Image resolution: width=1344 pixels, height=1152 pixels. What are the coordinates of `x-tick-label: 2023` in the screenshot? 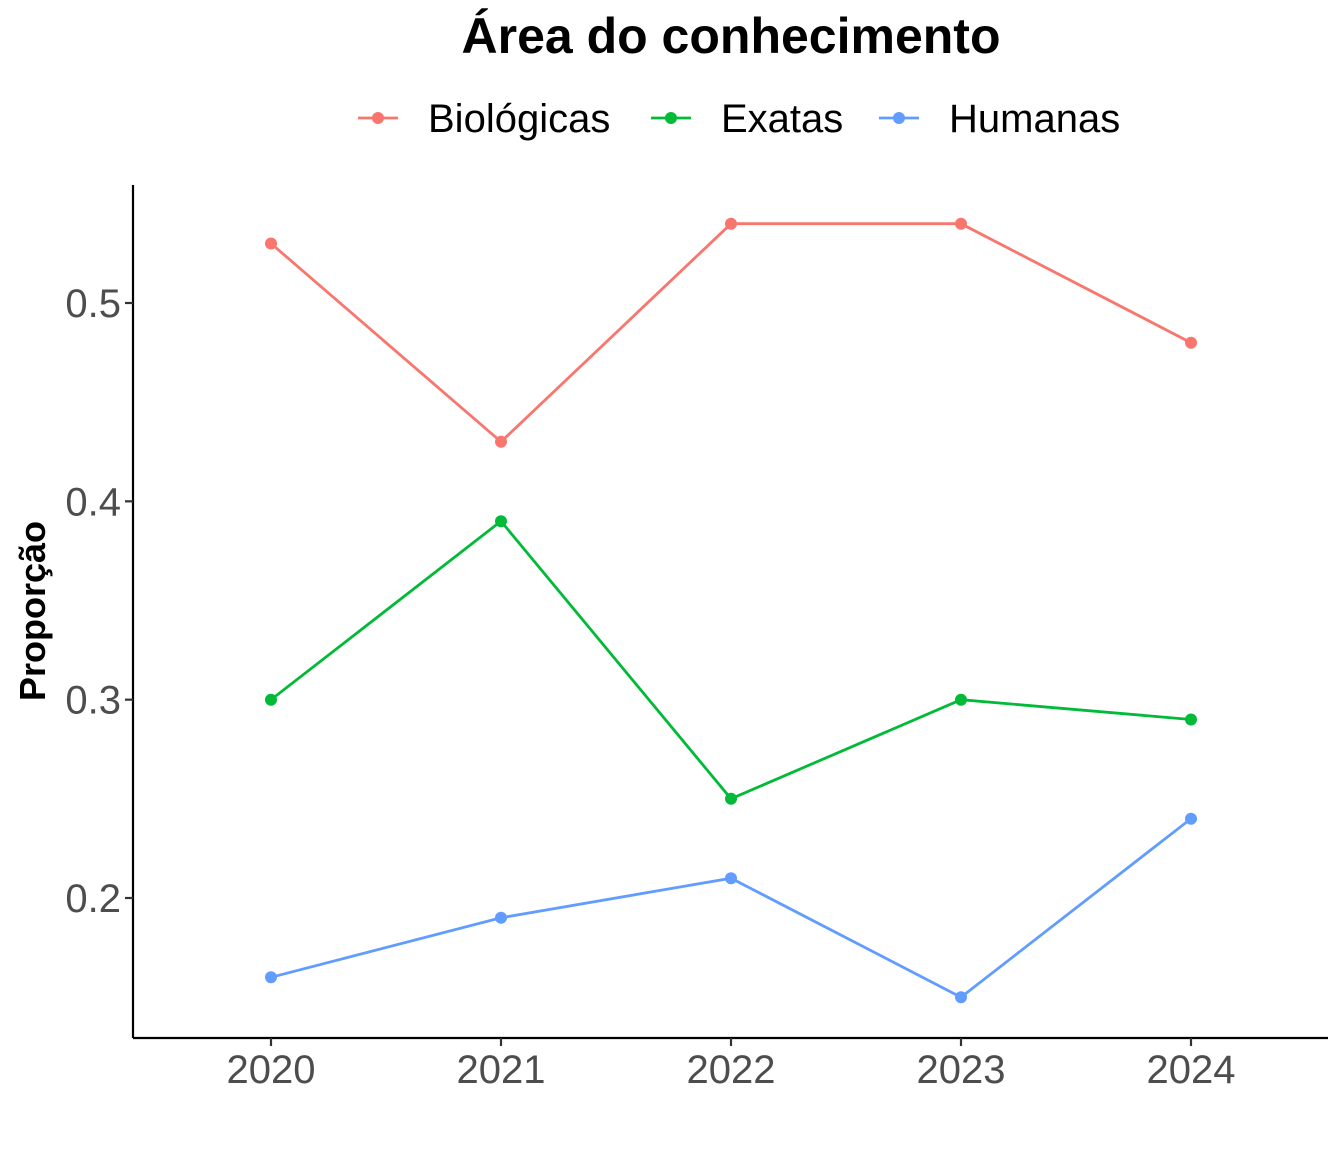 It's located at (961, 1070).